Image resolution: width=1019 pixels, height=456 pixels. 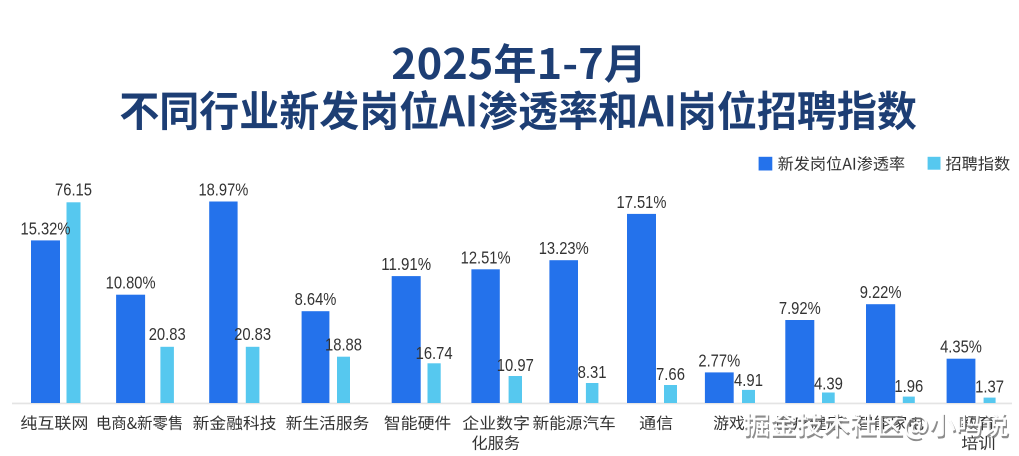 What do you see at coordinates (908, 386) in the screenshot?
I see `svg-text: 1.96` at bounding box center [908, 386].